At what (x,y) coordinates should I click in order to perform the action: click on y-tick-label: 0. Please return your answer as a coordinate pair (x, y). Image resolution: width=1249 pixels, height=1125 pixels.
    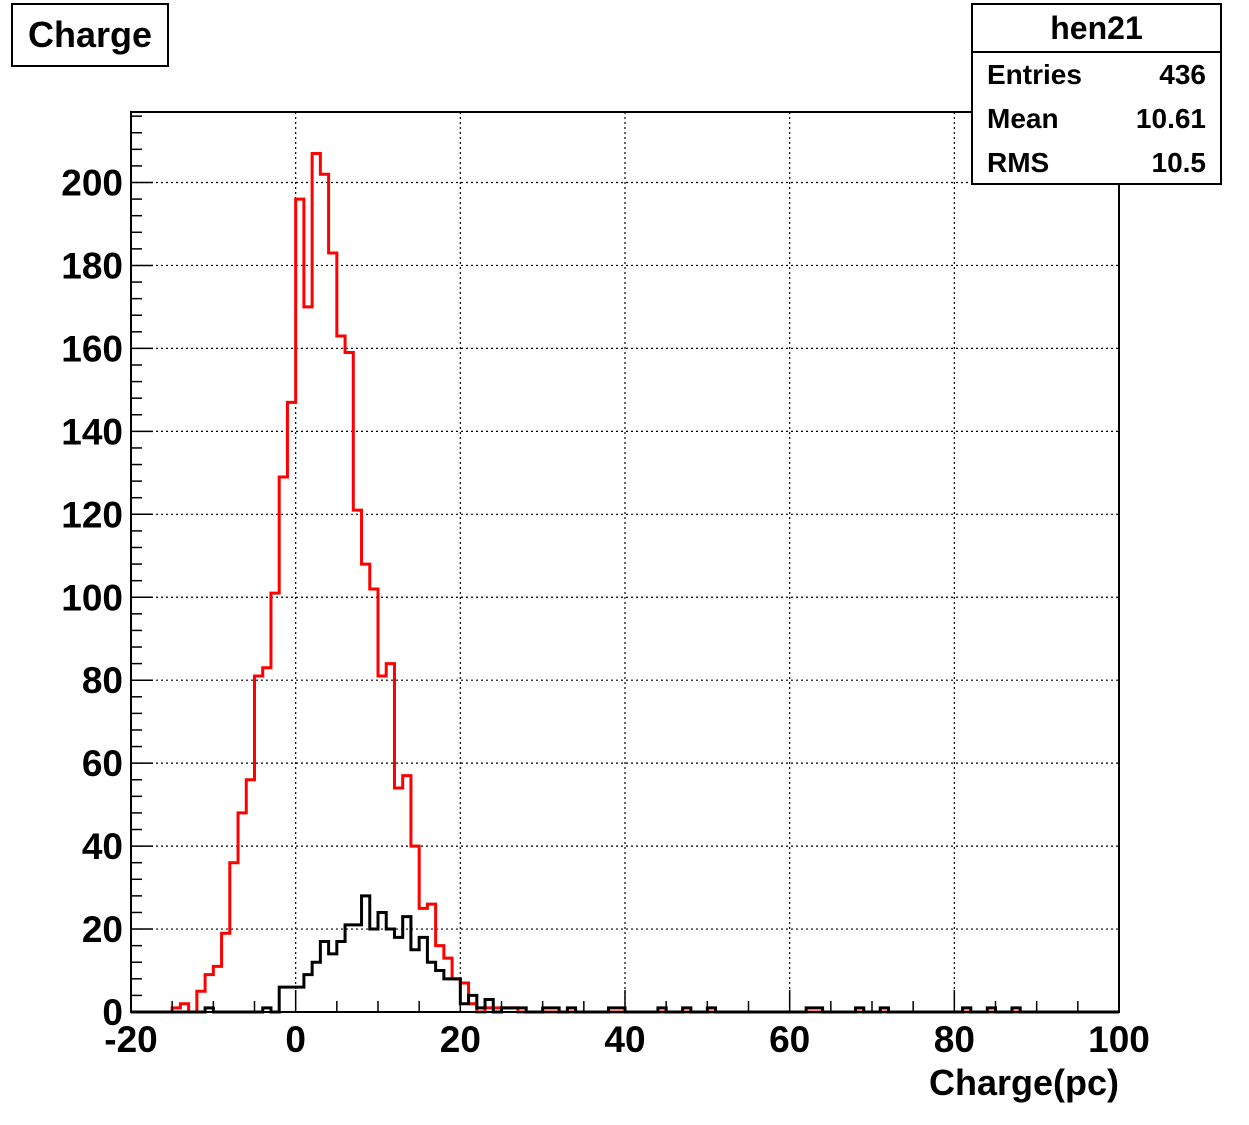
    Looking at the image, I should click on (112, 1012).